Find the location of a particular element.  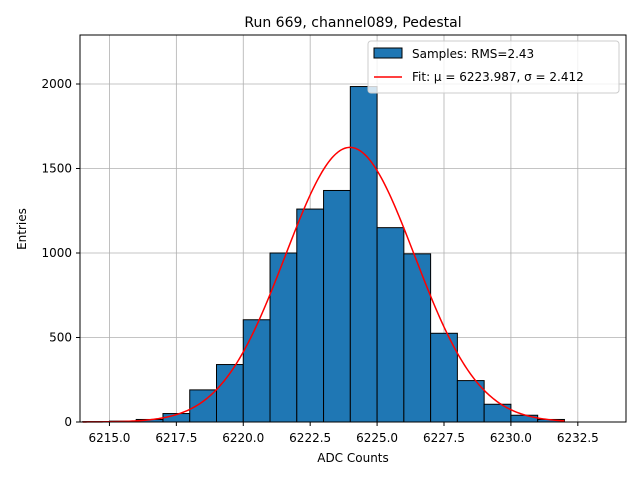

legend-label-samples: Samples: RMS=2.43 is located at coordinates (473, 54).